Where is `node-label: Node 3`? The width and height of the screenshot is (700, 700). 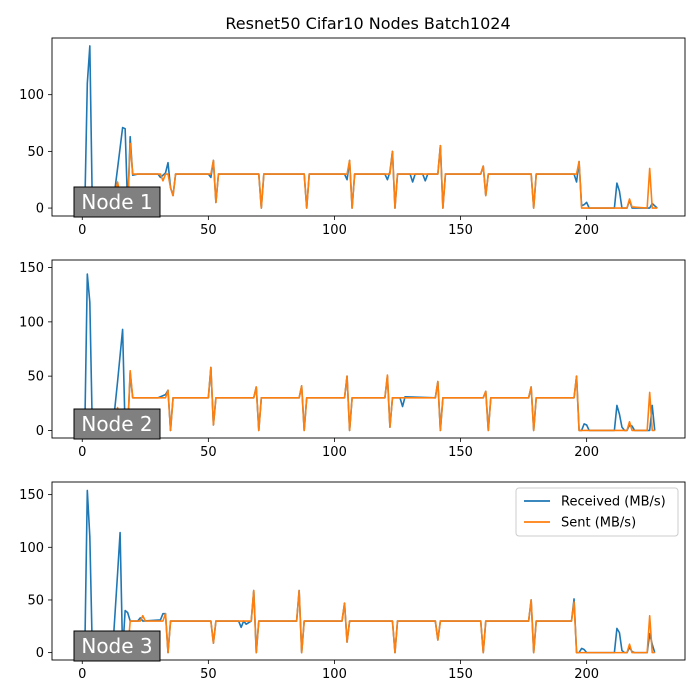 node-label: Node 3 is located at coordinates (116, 646).